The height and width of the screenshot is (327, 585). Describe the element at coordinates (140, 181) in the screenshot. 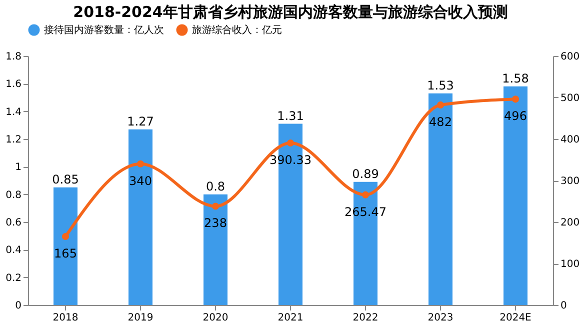

I see `data-label: 340` at that location.